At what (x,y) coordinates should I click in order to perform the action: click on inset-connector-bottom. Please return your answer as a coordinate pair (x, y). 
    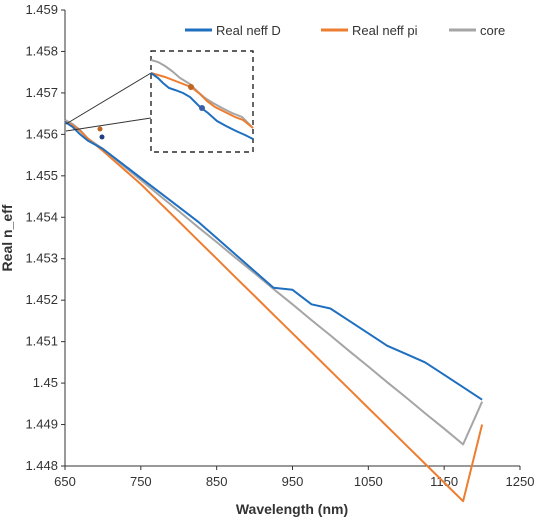
    Looking at the image, I should click on (108, 124).